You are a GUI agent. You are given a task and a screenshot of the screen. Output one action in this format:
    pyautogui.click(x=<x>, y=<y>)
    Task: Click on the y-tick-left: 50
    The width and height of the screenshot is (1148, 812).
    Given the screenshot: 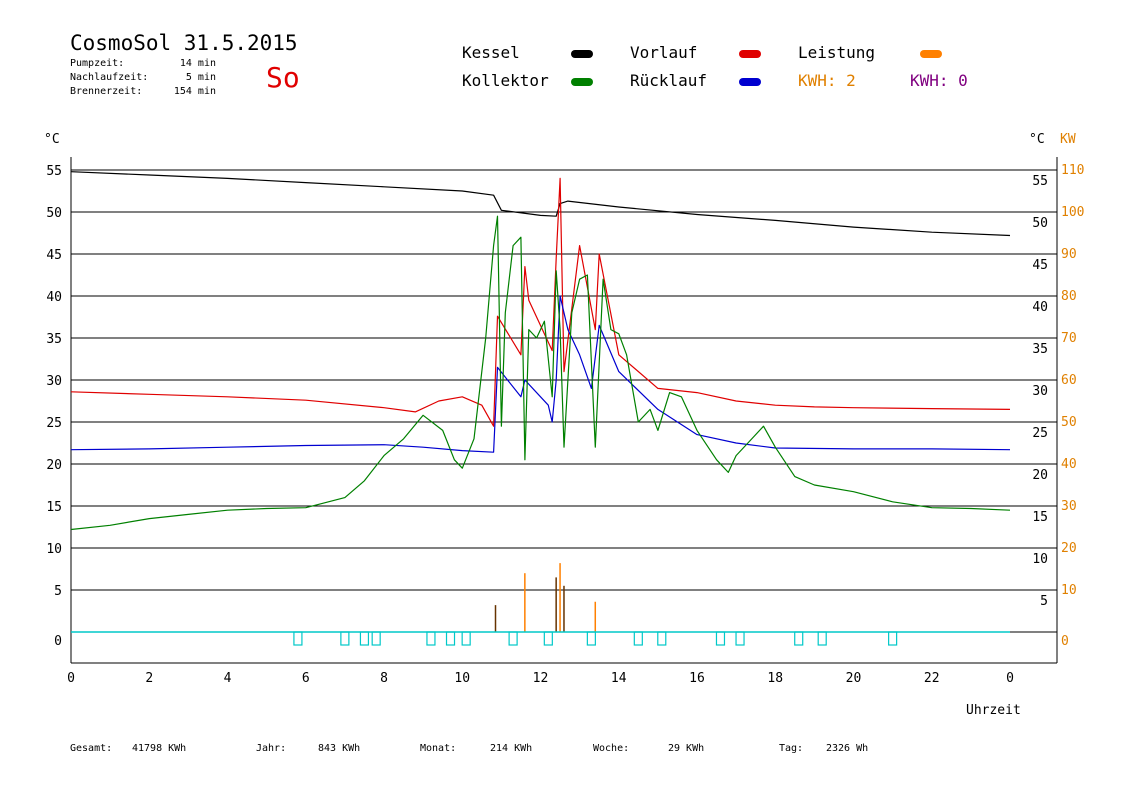 What is the action you would take?
    pyautogui.click(x=54, y=213)
    